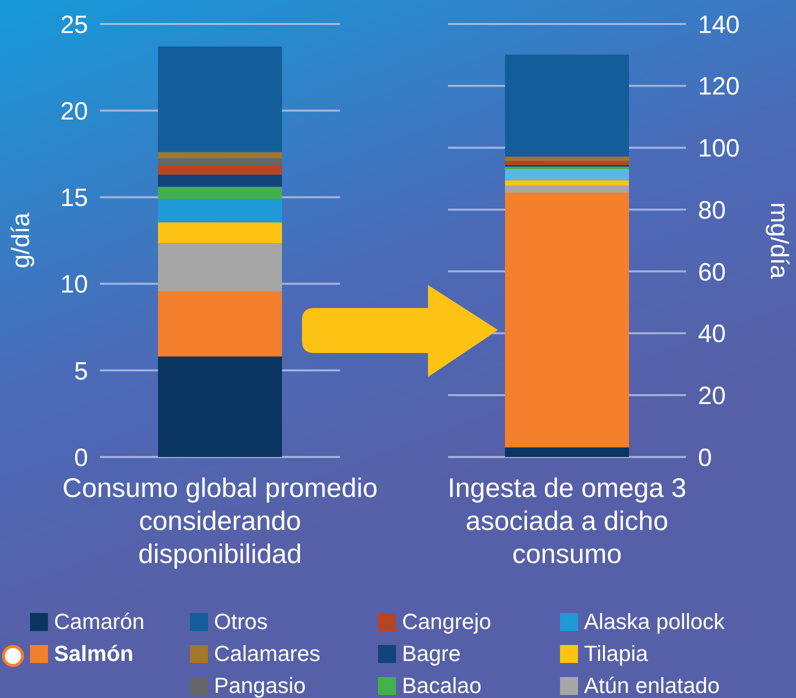 Image resolution: width=796 pixels, height=698 pixels. Describe the element at coordinates (652, 685) in the screenshot. I see `legend-label: Atún enlatado` at that location.